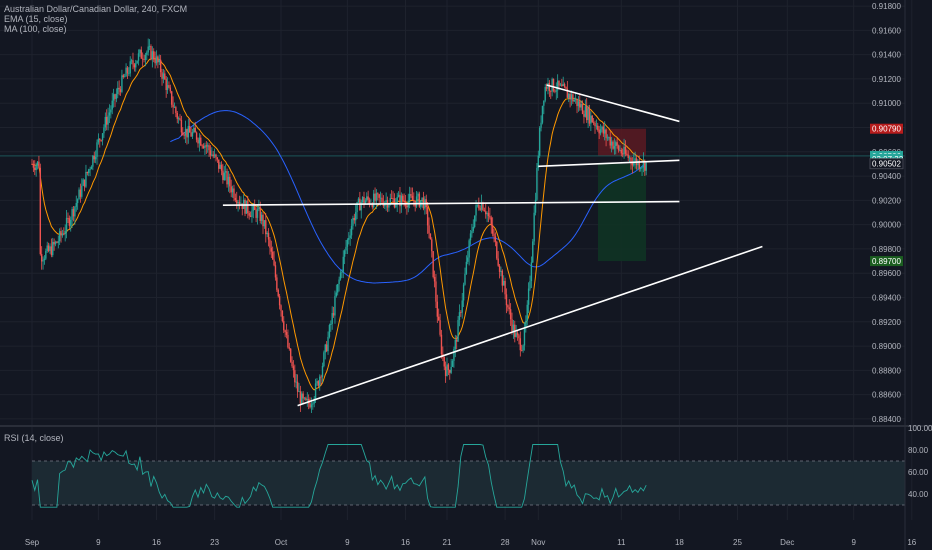 The height and width of the screenshot is (550, 932). Describe the element at coordinates (886, 55) in the screenshot. I see `price-tick-label: 0.91400` at that location.